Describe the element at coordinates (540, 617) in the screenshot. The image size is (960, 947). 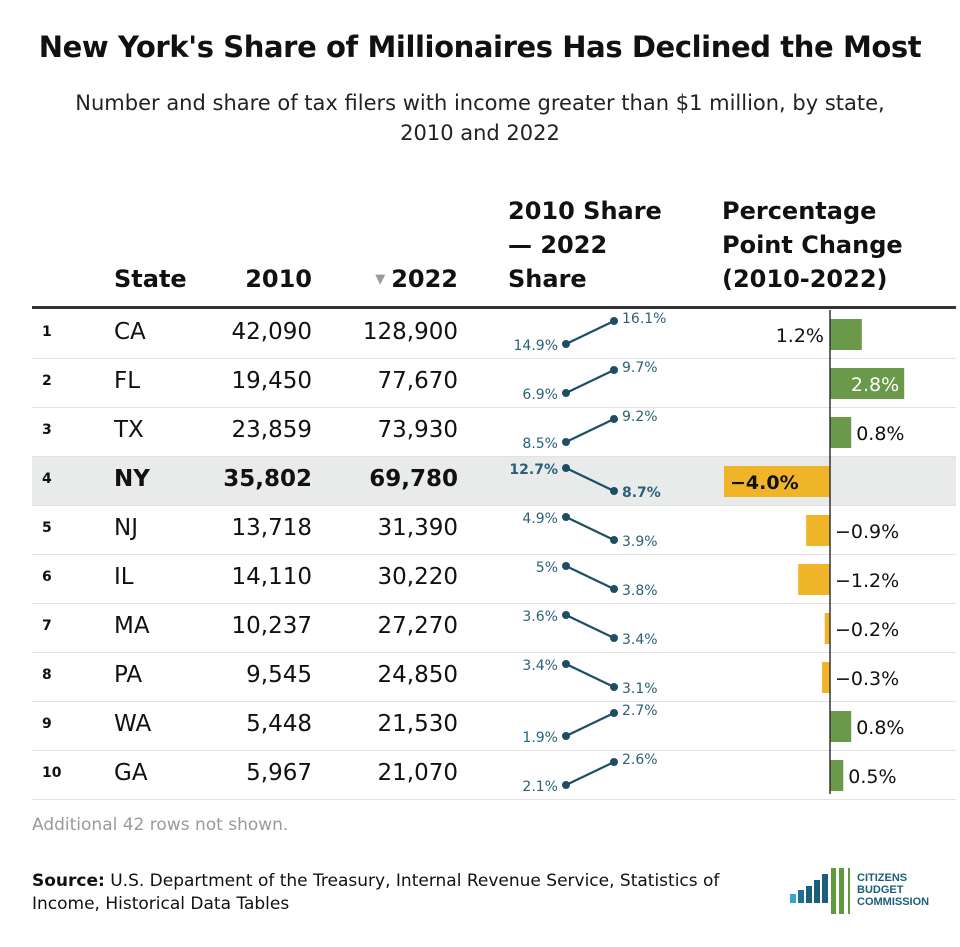
I see `share-2010-label: 3.6%` at that location.